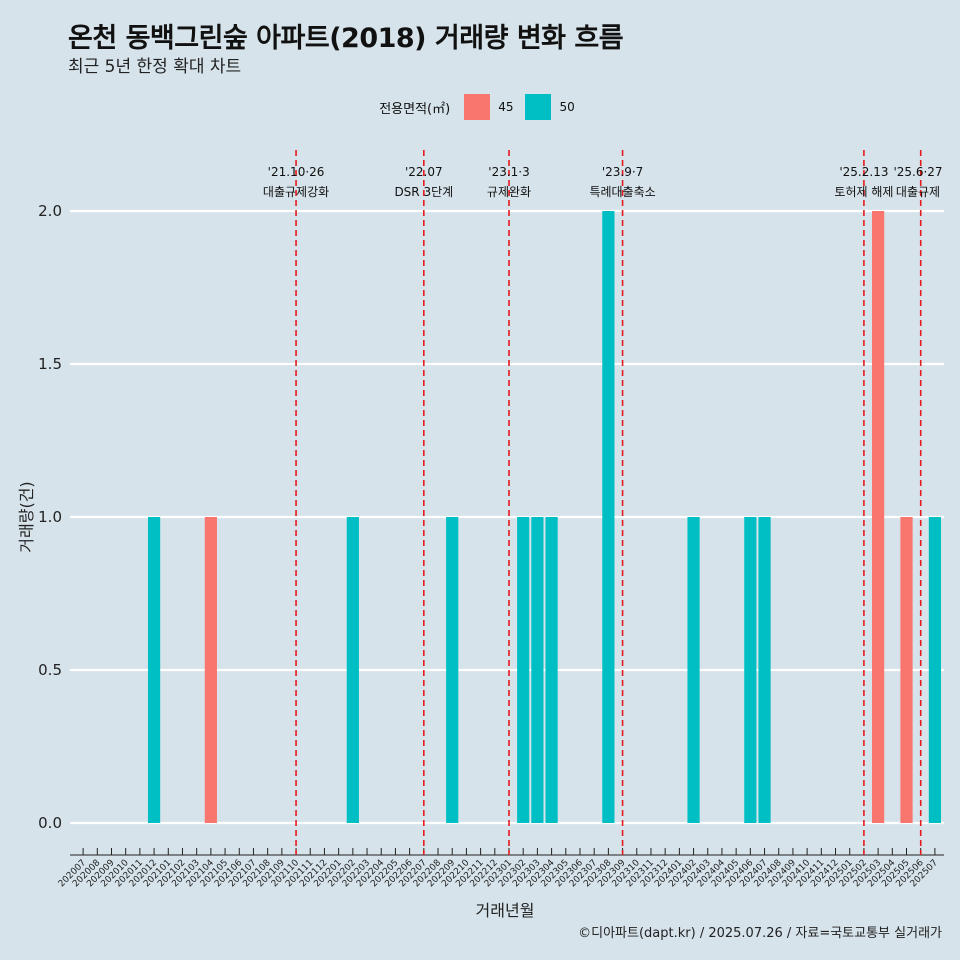  I want to click on legend: 전용면적(㎡) 45 50, so click(480, 107).